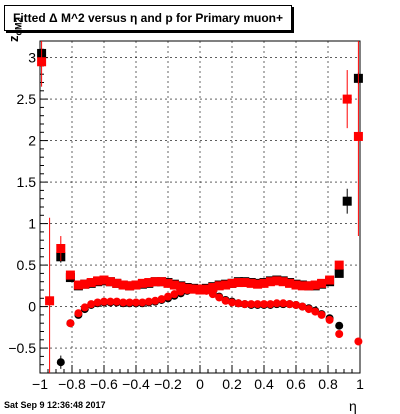  Describe the element at coordinates (136, 384) in the screenshot. I see `x-tick-label: −0.4` at that location.